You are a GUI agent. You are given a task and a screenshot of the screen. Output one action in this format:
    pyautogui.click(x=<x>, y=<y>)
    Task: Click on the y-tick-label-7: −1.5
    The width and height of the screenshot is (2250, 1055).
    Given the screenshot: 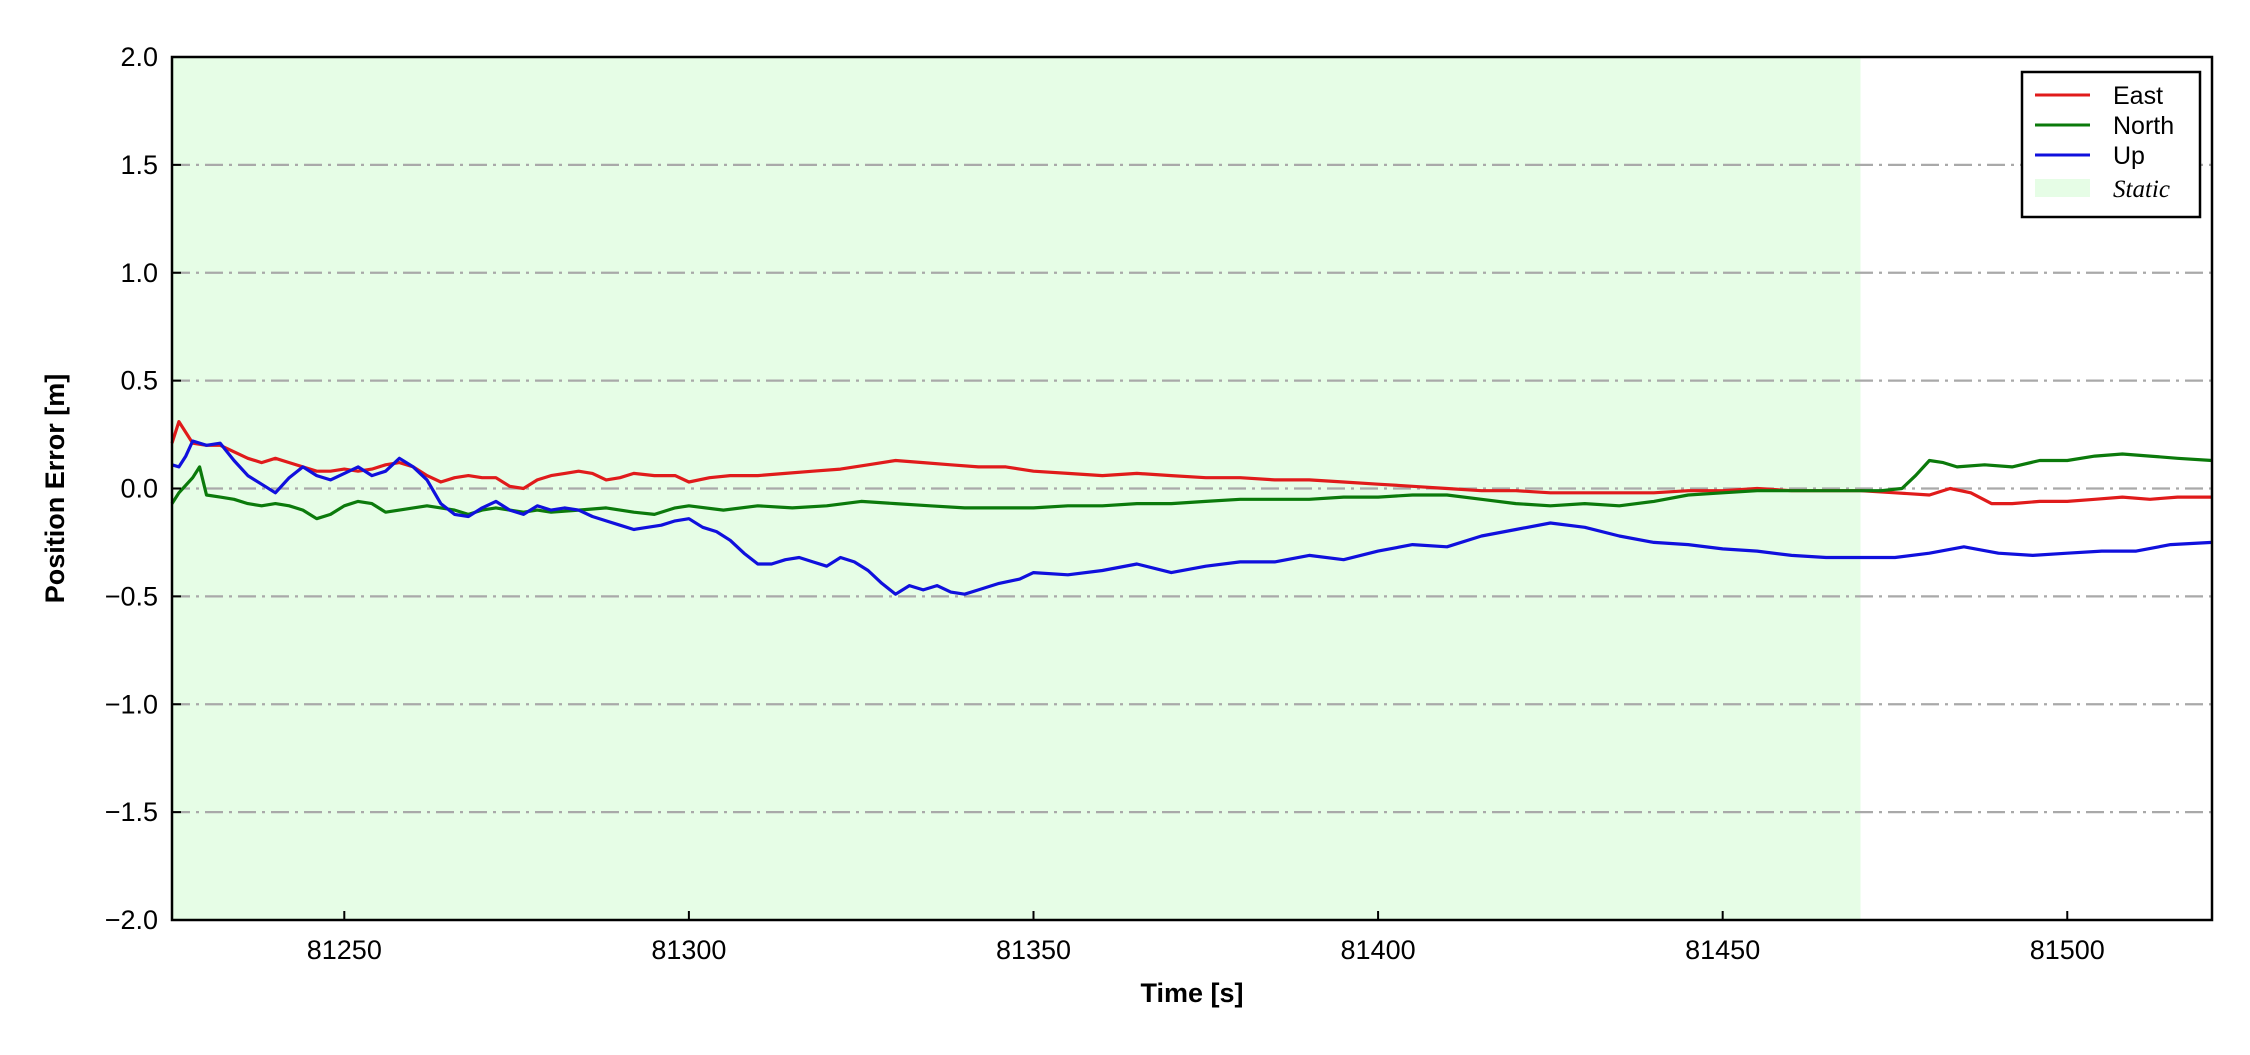 What is the action you would take?
    pyautogui.click(x=131, y=812)
    